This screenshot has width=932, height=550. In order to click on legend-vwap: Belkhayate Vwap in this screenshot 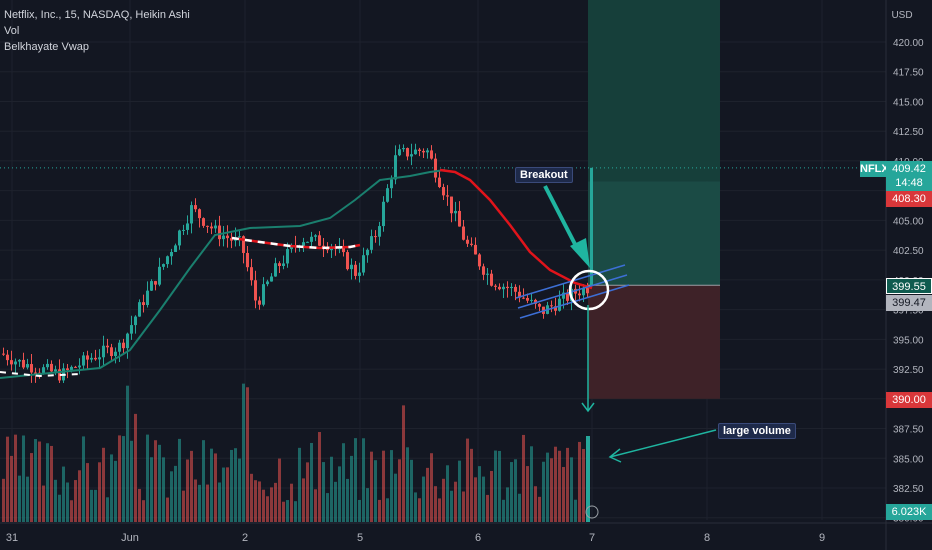, I will do `click(46, 47)`.